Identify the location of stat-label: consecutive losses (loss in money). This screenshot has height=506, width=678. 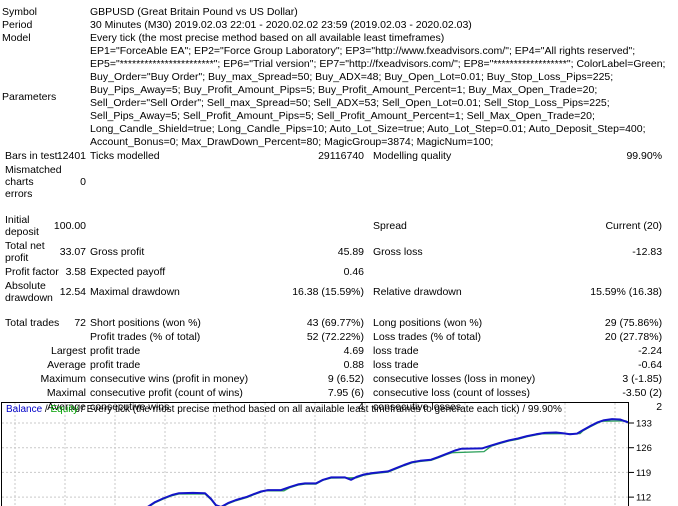
(452, 379).